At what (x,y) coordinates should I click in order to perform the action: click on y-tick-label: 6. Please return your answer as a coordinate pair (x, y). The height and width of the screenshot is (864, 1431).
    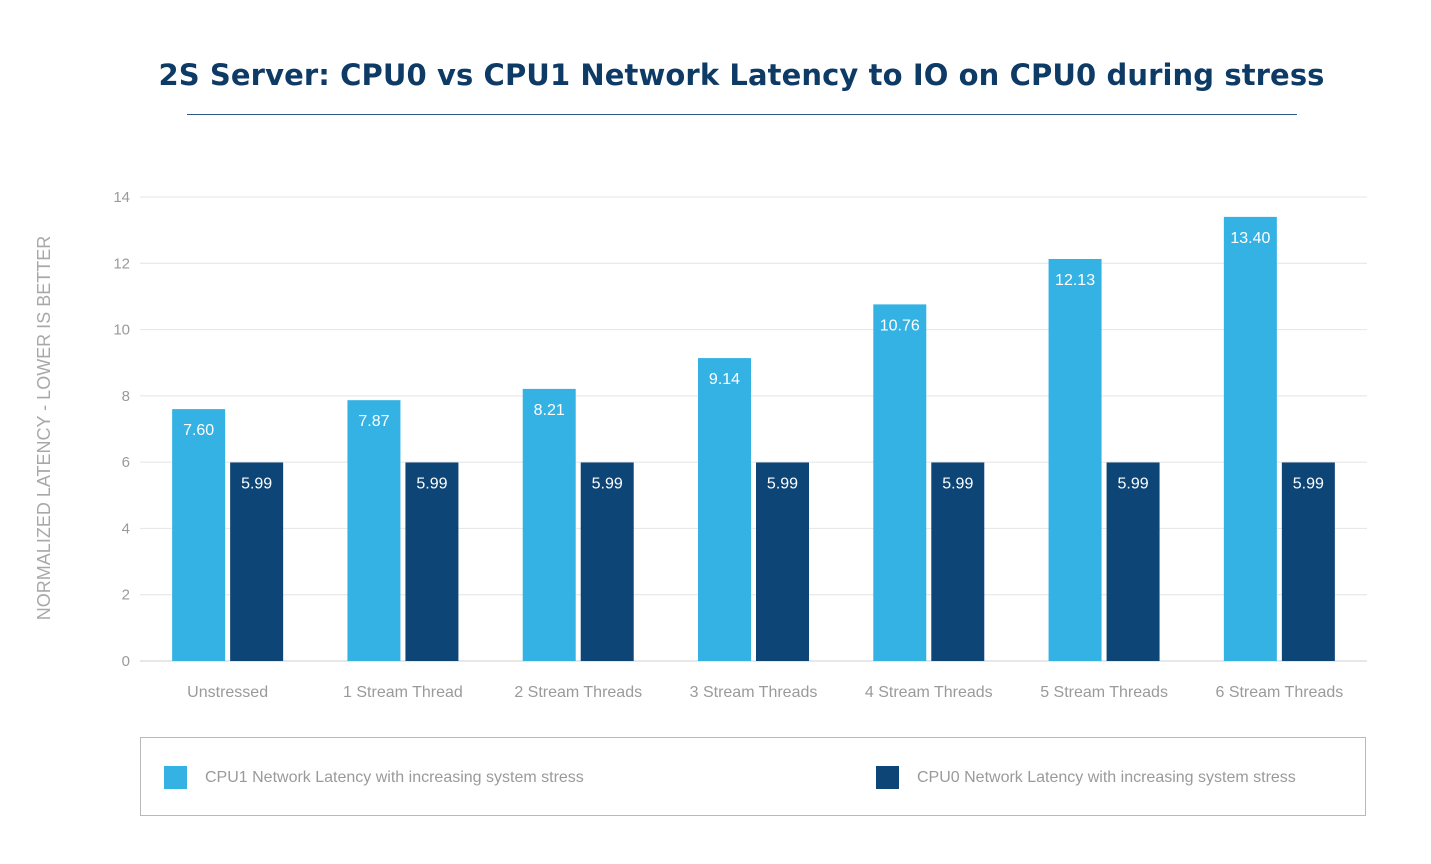
    Looking at the image, I should click on (126, 462).